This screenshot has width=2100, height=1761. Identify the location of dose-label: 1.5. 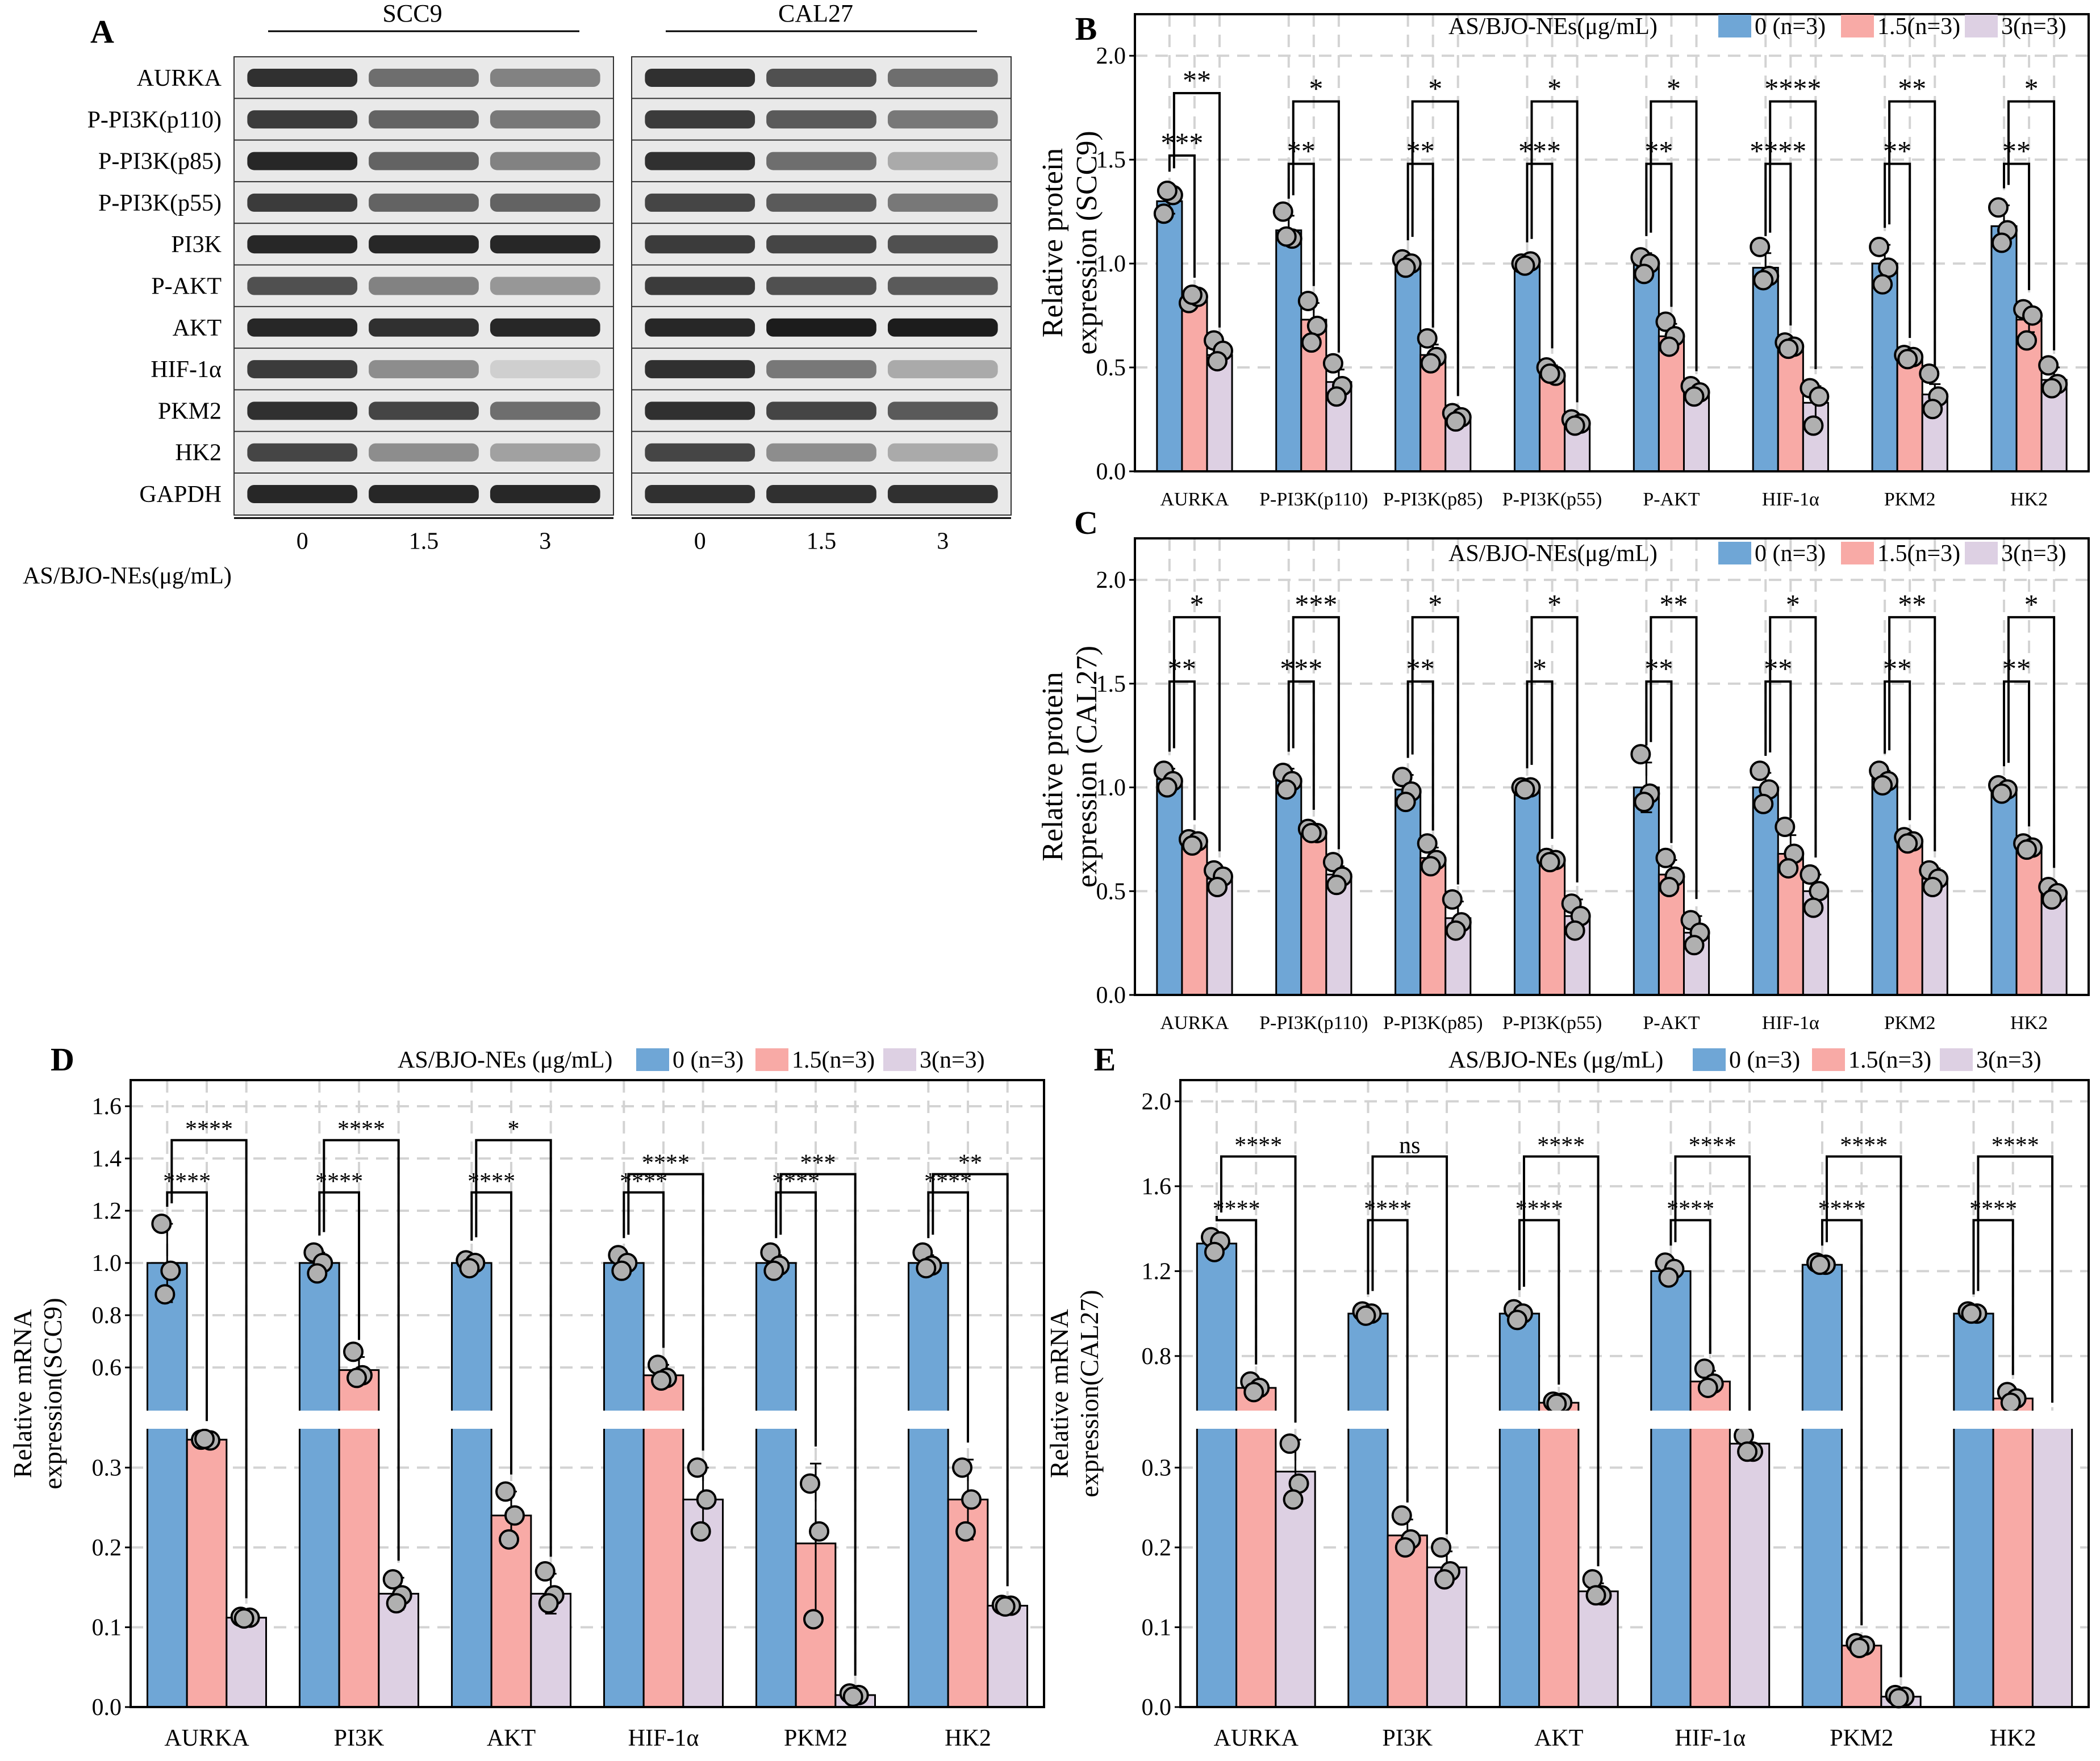
(424, 541).